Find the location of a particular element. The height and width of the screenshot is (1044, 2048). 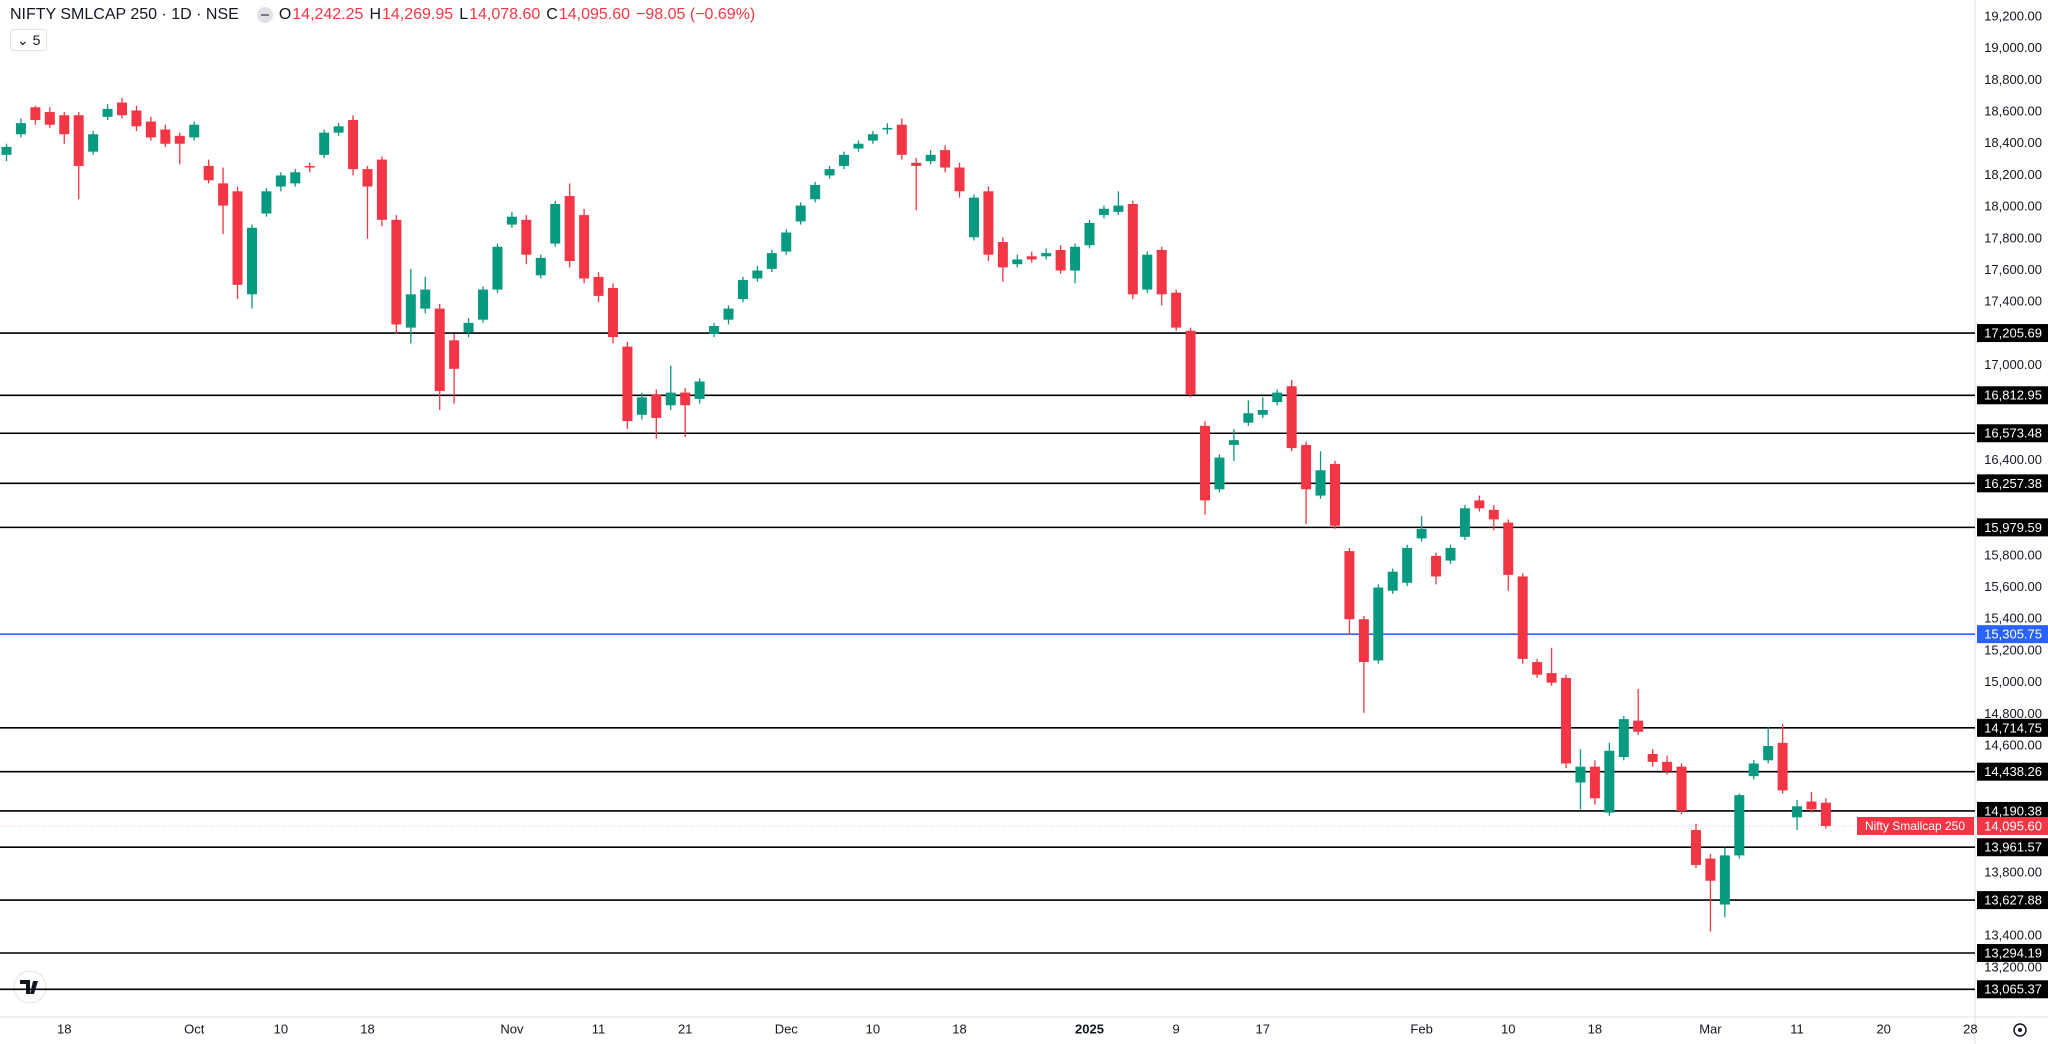

level-label: 13,627.88 is located at coordinates (2013, 900).